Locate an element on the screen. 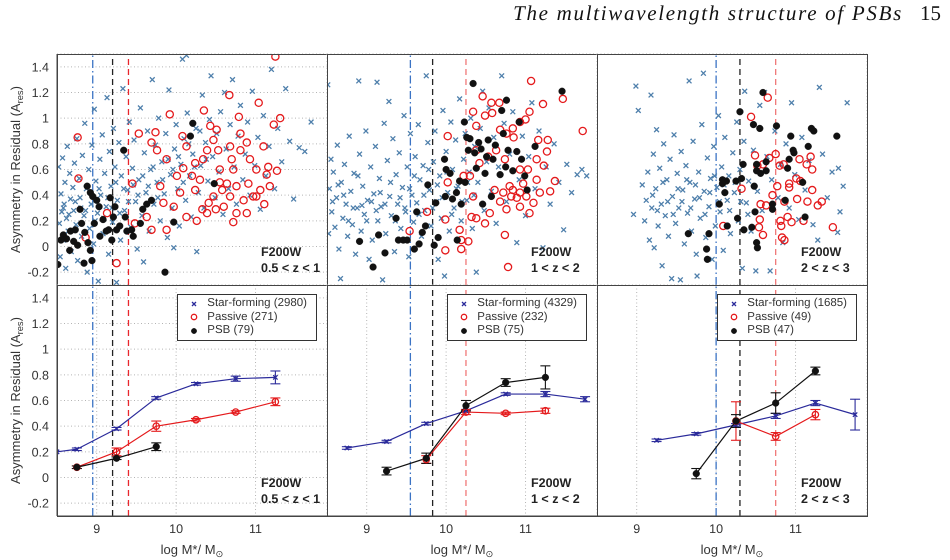 This screenshot has height=560, width=950. legend-label: PSB (79) is located at coordinates (230, 331).